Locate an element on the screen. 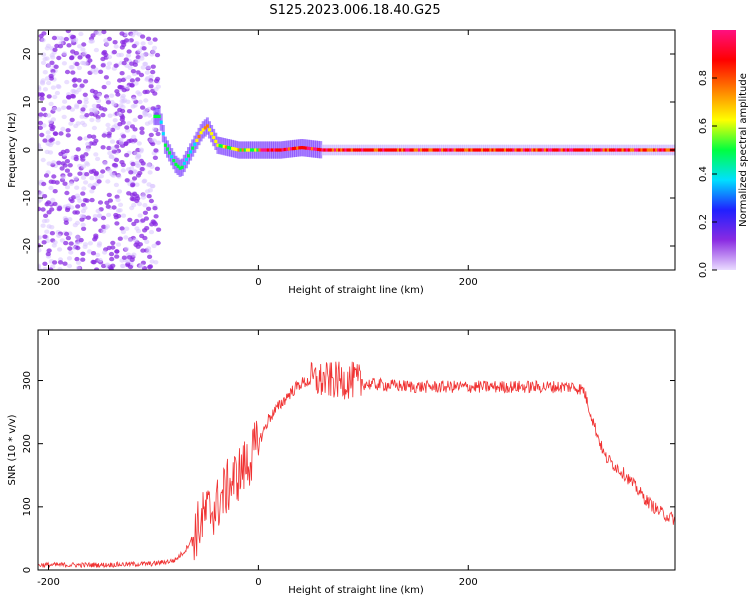  spectrogram-ylabel: Frequency (Hz) is located at coordinates (12, 150).